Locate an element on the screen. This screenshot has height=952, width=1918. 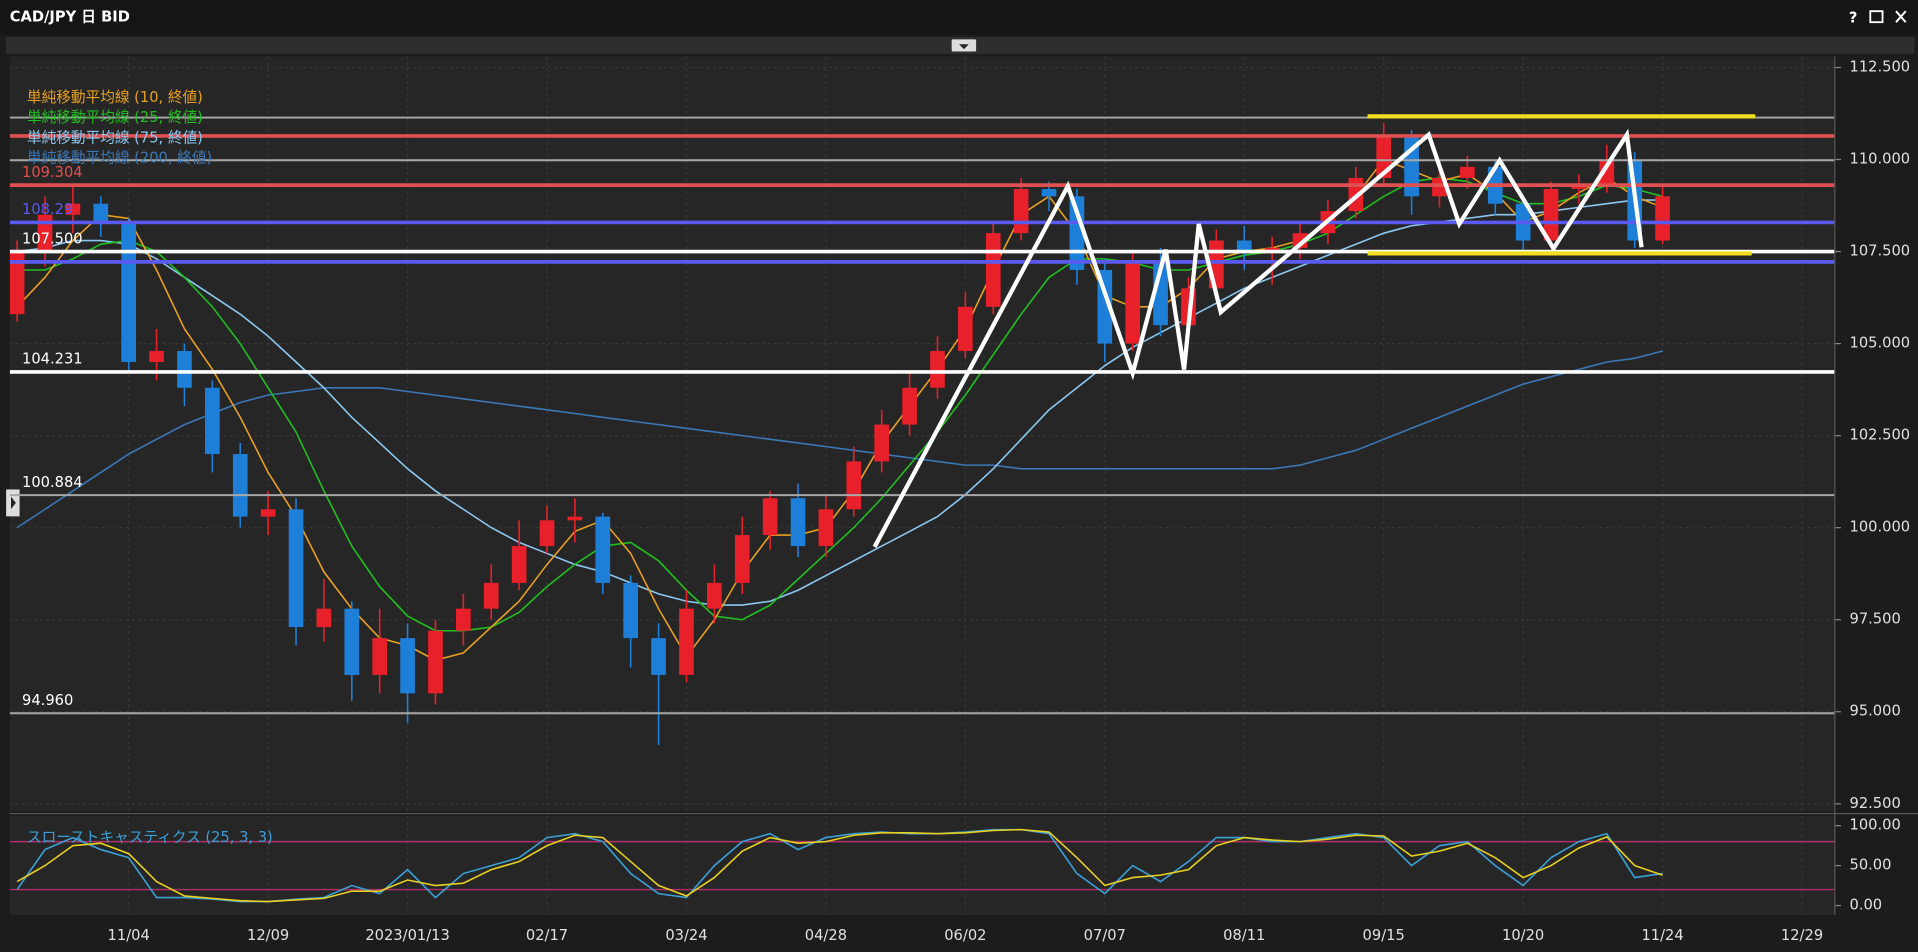
maximize-button is located at coordinates (1876, 17).